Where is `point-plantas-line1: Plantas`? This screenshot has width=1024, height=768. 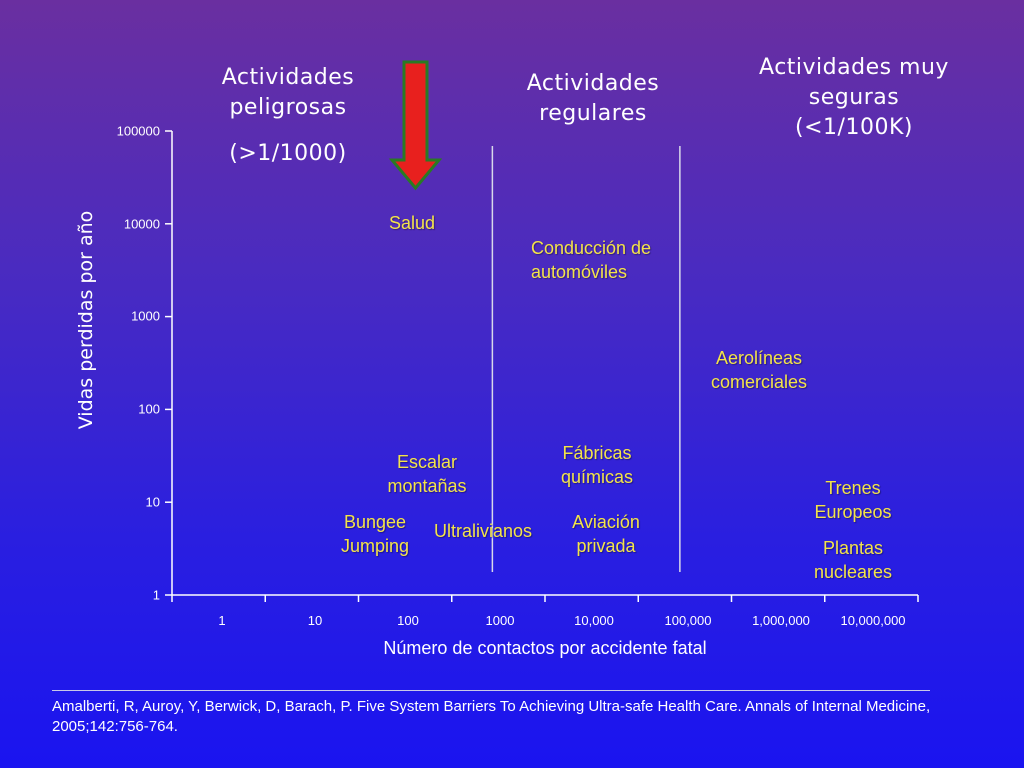 point-plantas-line1: Plantas is located at coordinates (853, 548).